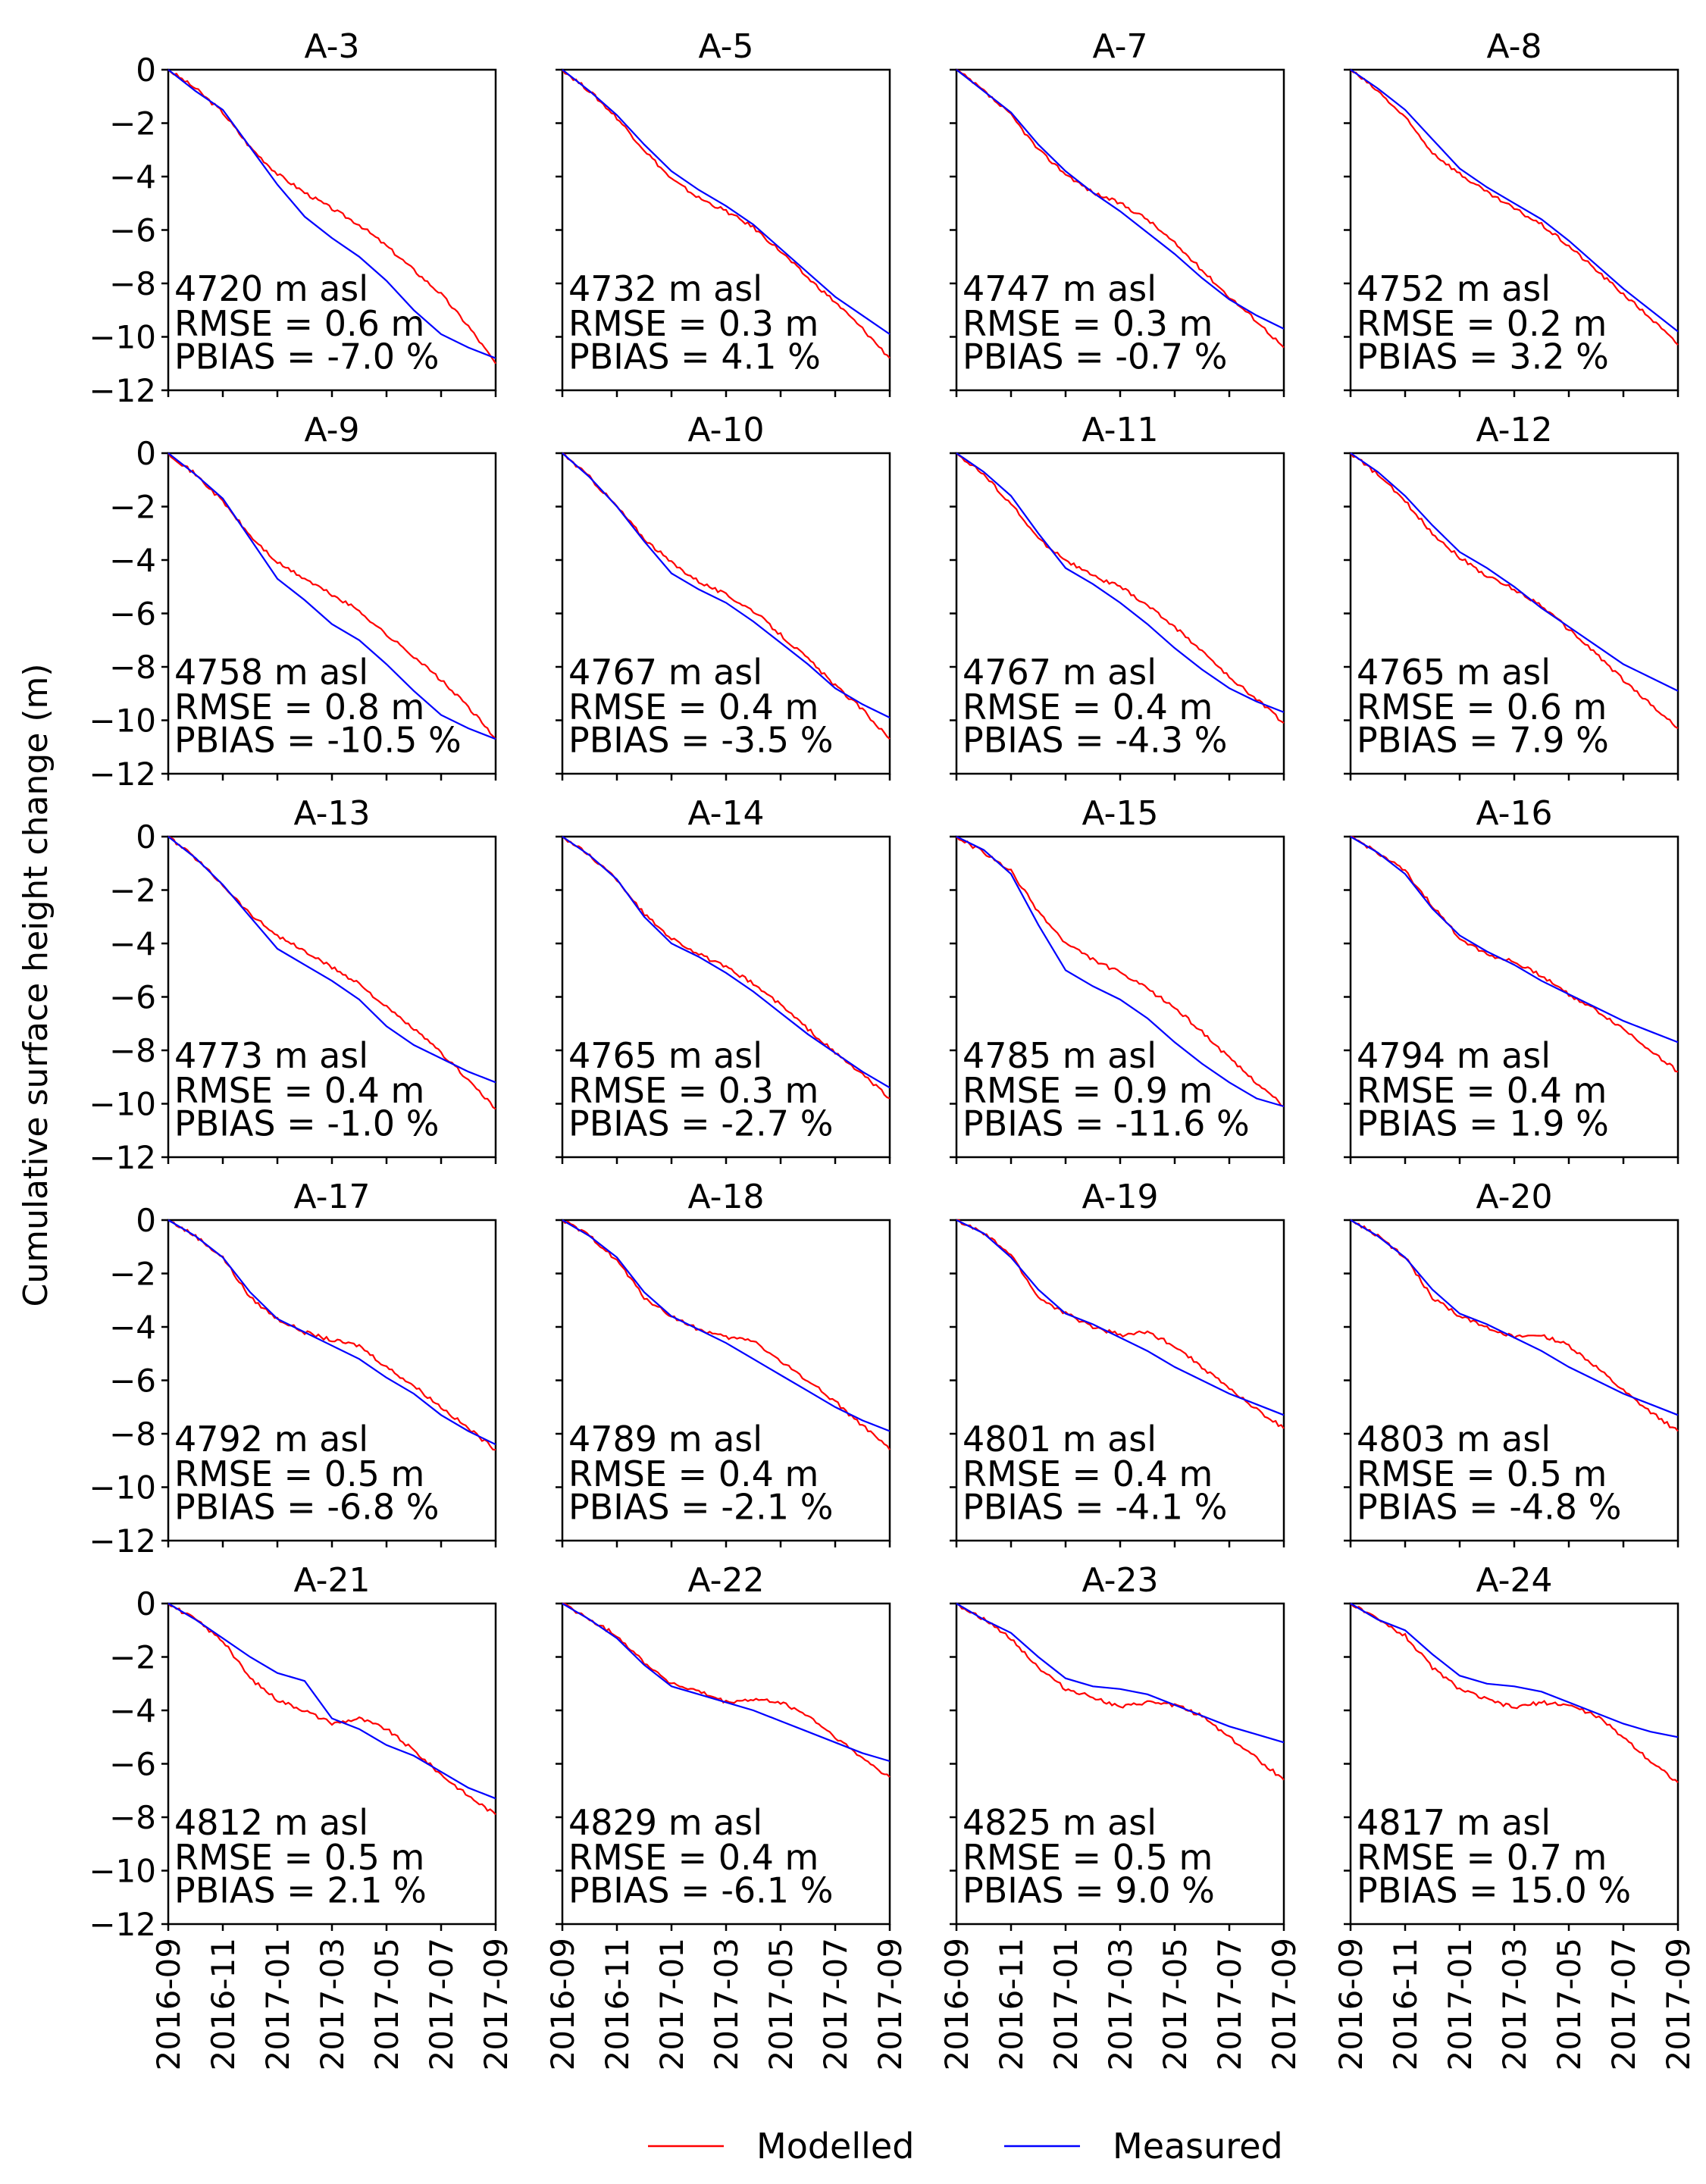 Image resolution: width=1706 pixels, height=2184 pixels. What do you see at coordinates (1482, 707) in the screenshot?
I see `rmse-annotation: RMSE = 0.6 m` at bounding box center [1482, 707].